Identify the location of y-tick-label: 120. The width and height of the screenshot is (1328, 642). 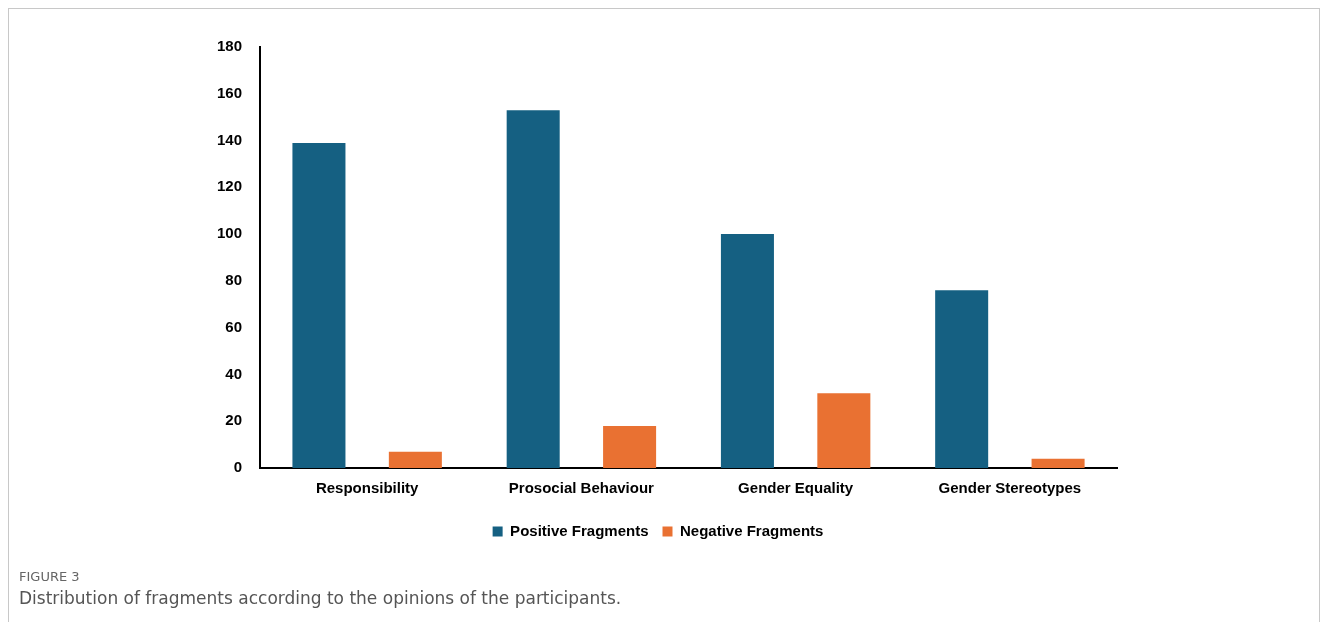
(230, 186).